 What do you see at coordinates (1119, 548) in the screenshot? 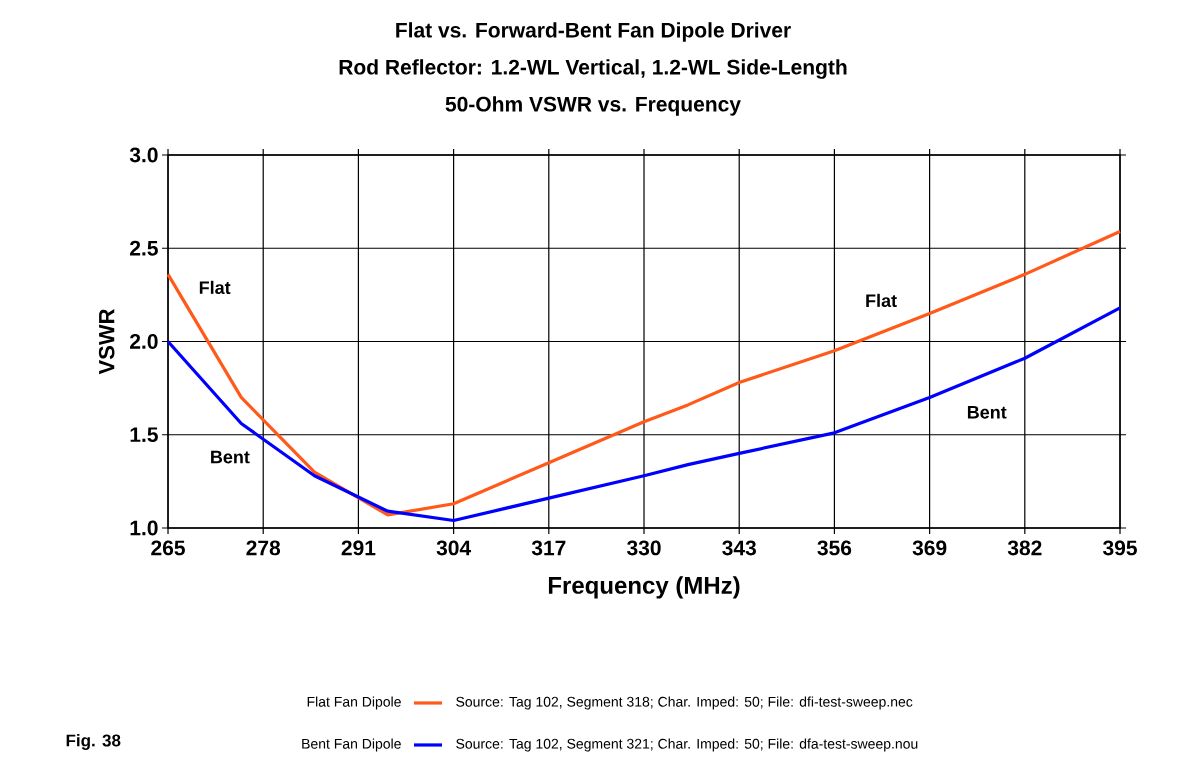
I see `x-tick-label: 395` at bounding box center [1119, 548].